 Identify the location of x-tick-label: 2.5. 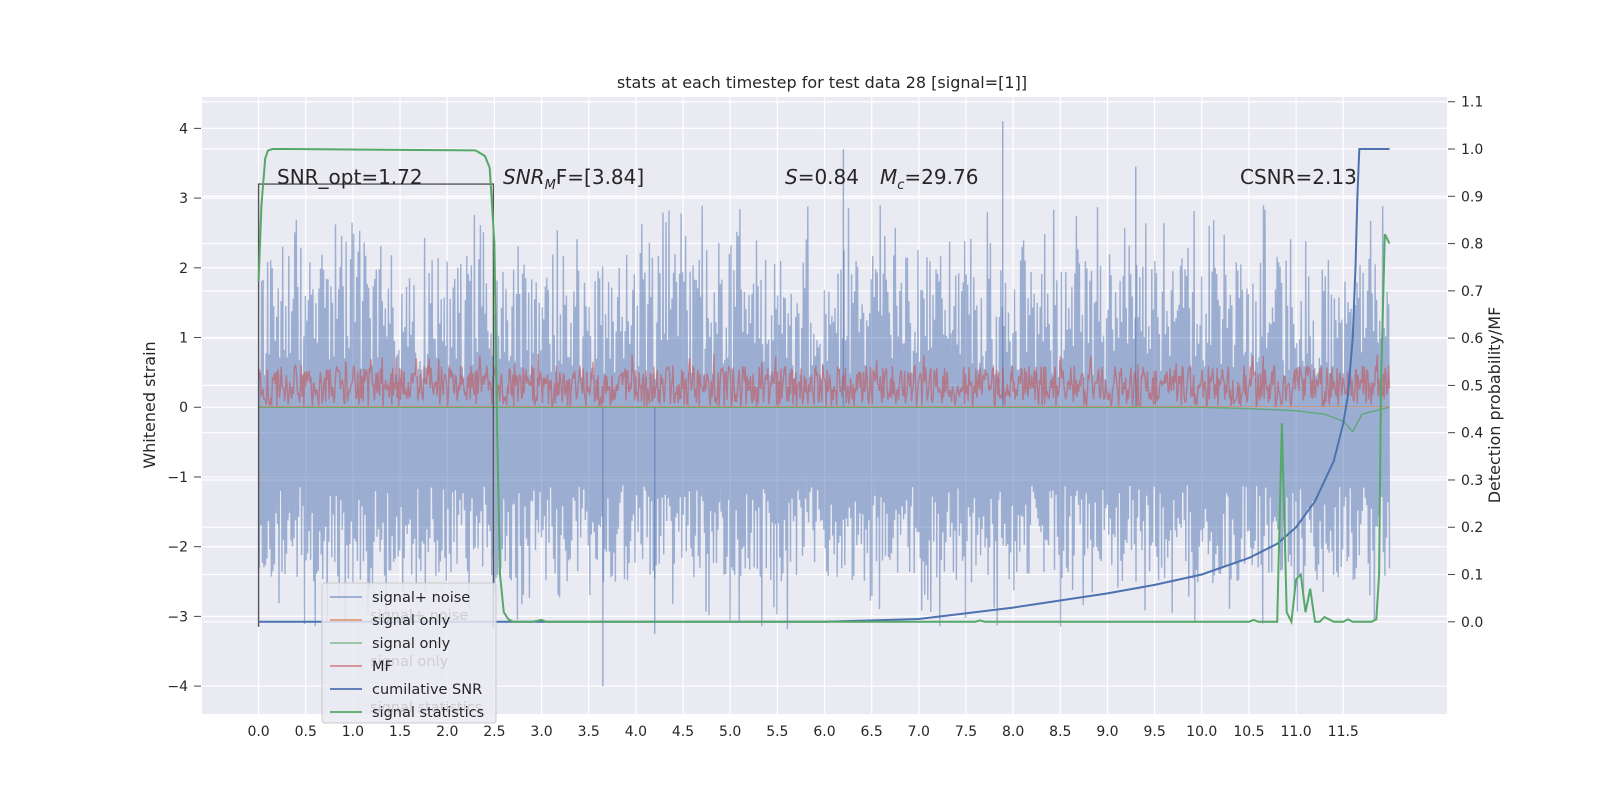
(494, 732).